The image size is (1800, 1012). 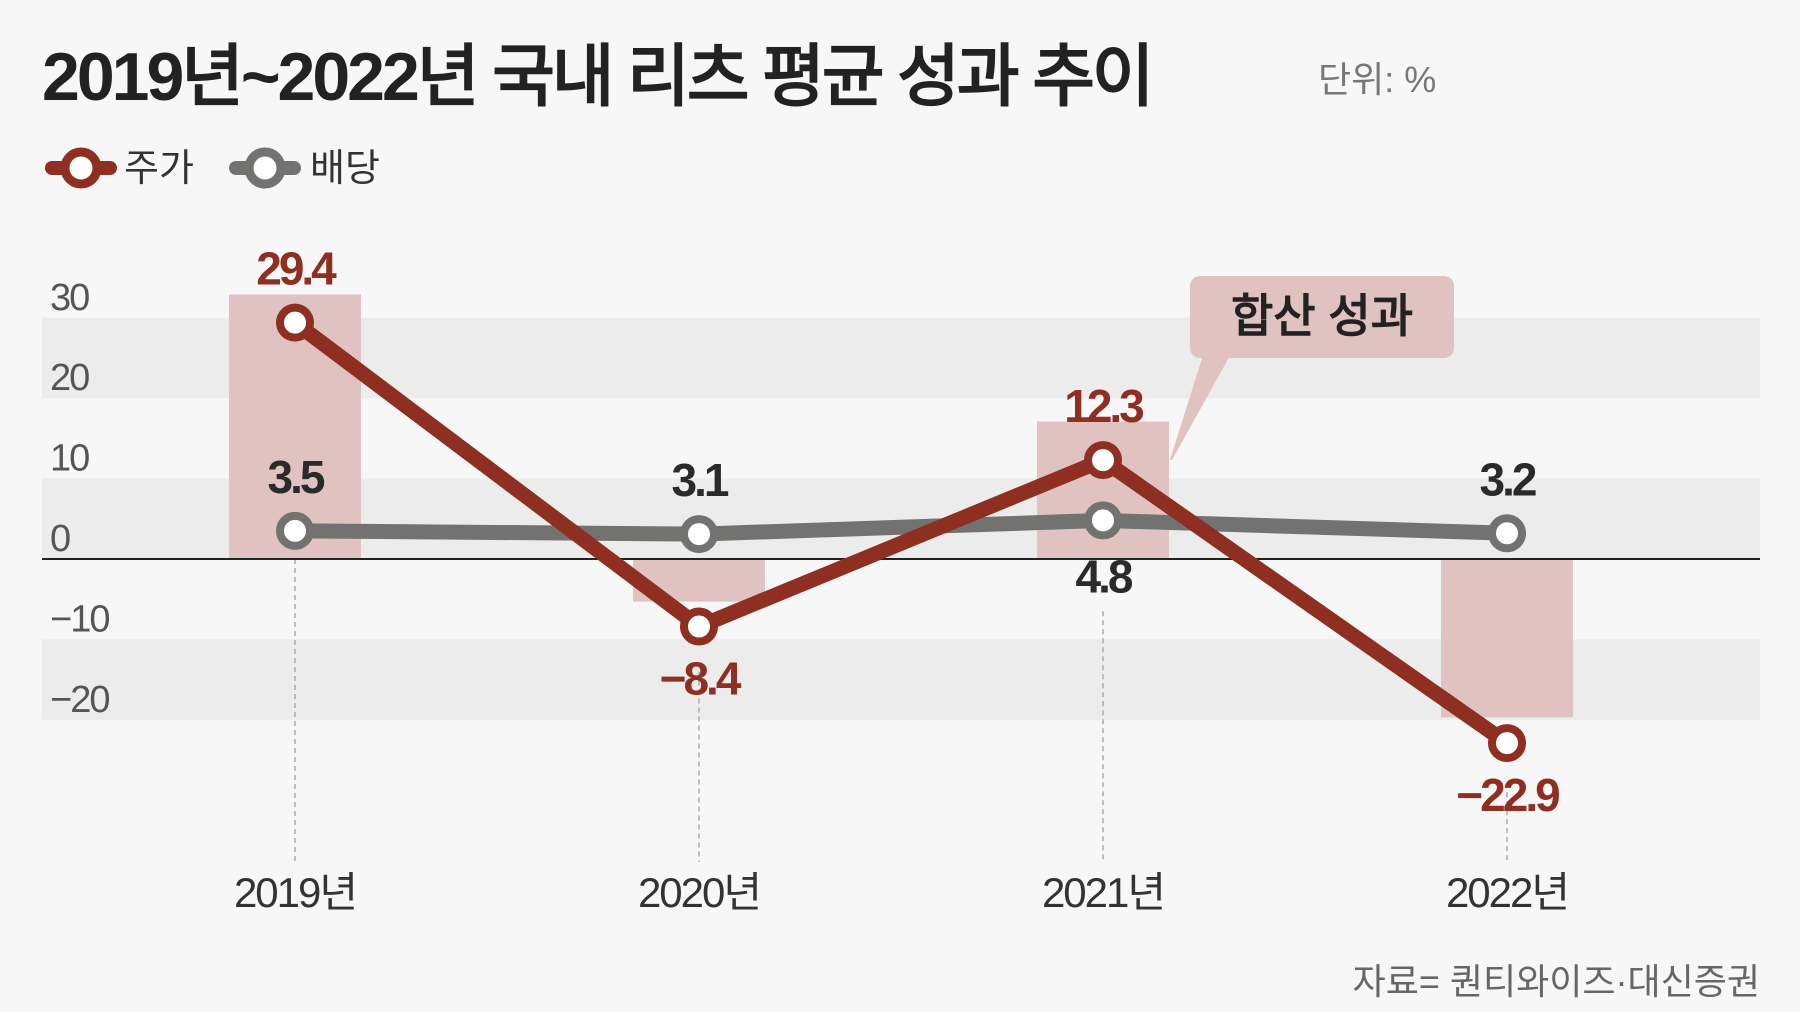 I want to click on x-tick-label: 2020년, so click(x=699, y=892).